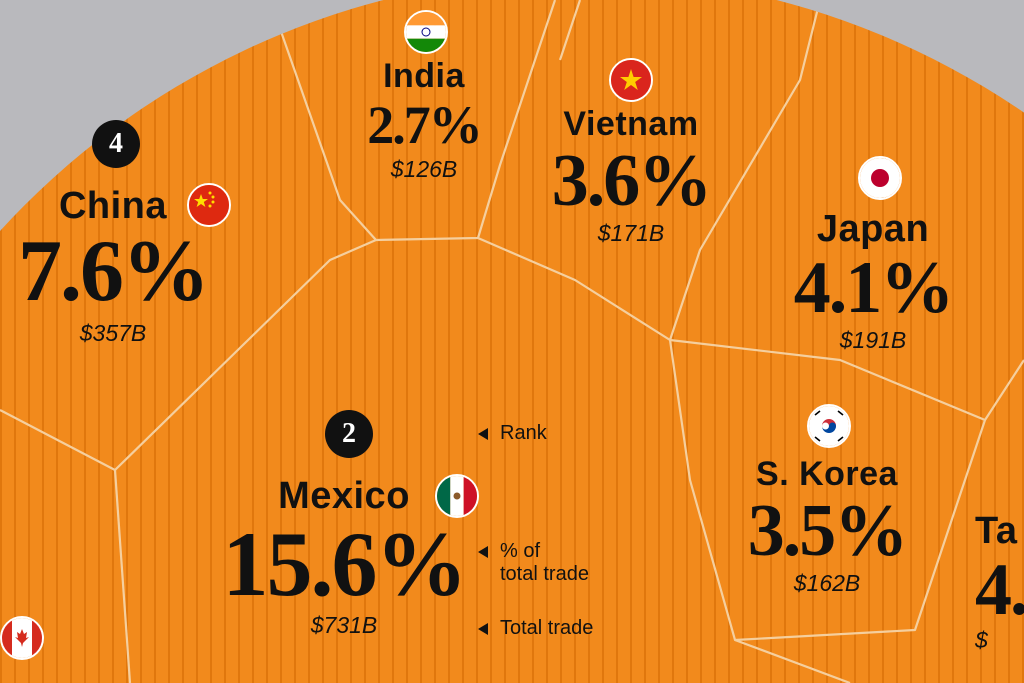 The image size is (1024, 683). Describe the element at coordinates (457, 496) in the screenshot. I see `mexico-flag-icon` at that location.